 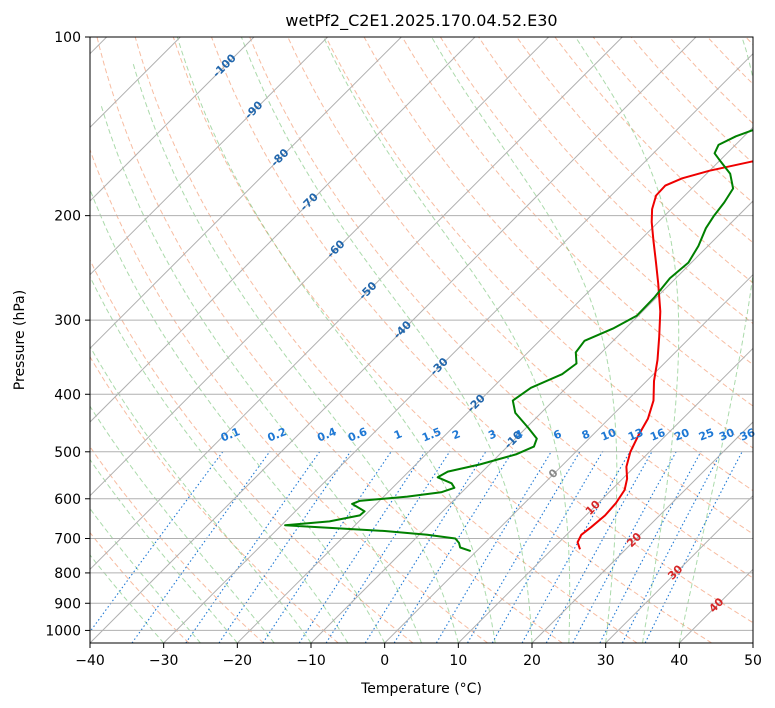 What do you see at coordinates (606, 661) in the screenshot?
I see `x-tick-label: 30` at bounding box center [606, 661].